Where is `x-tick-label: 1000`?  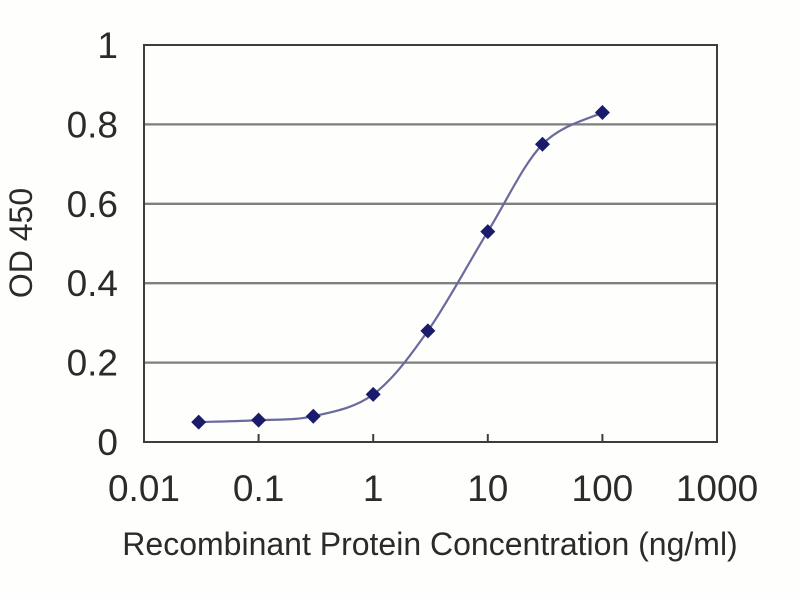 x-tick-label: 1000 is located at coordinates (717, 488).